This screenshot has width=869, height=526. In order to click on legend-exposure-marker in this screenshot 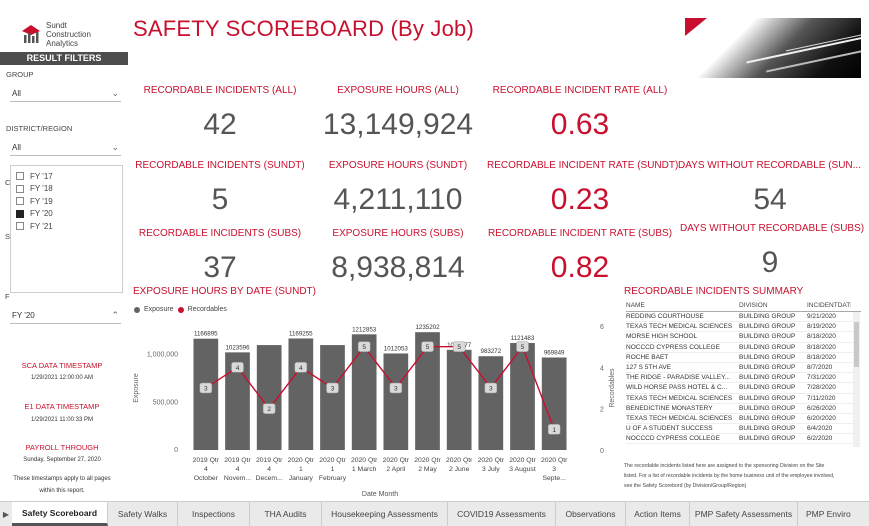, I will do `click(137, 309)`.